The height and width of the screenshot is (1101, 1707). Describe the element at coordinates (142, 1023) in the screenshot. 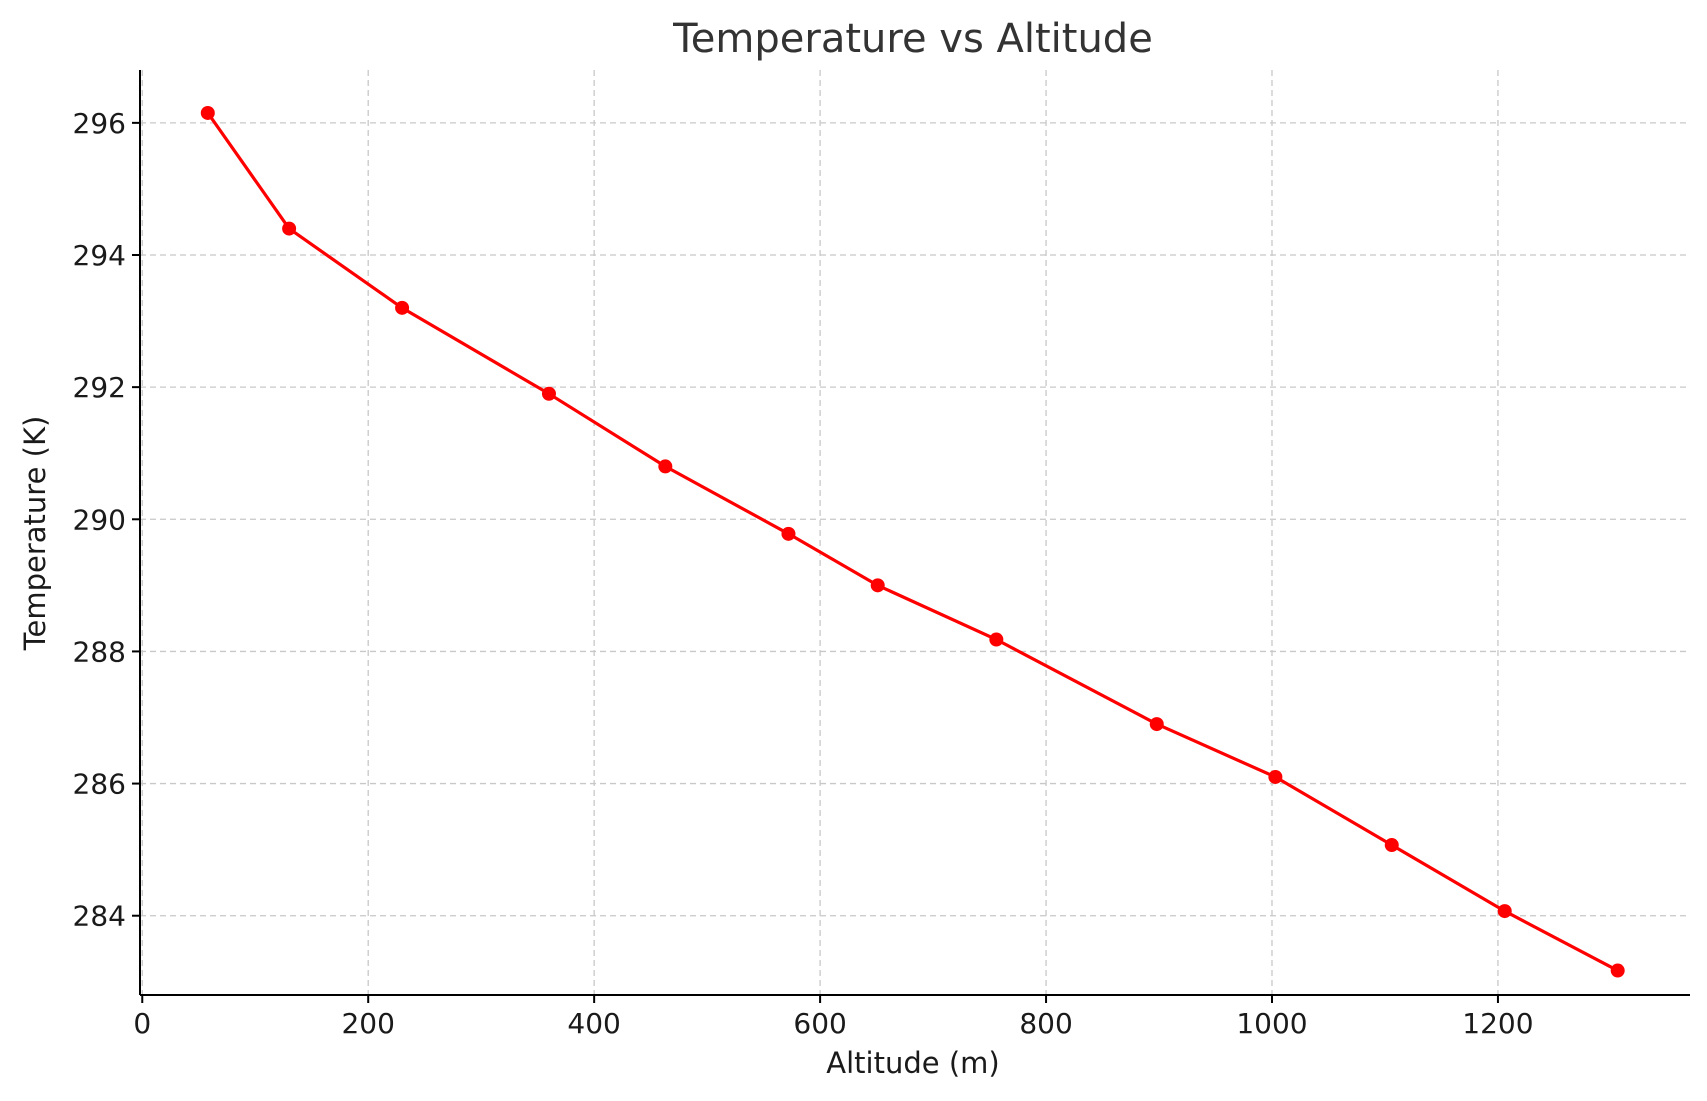

I see `x-tick-label: 0` at that location.